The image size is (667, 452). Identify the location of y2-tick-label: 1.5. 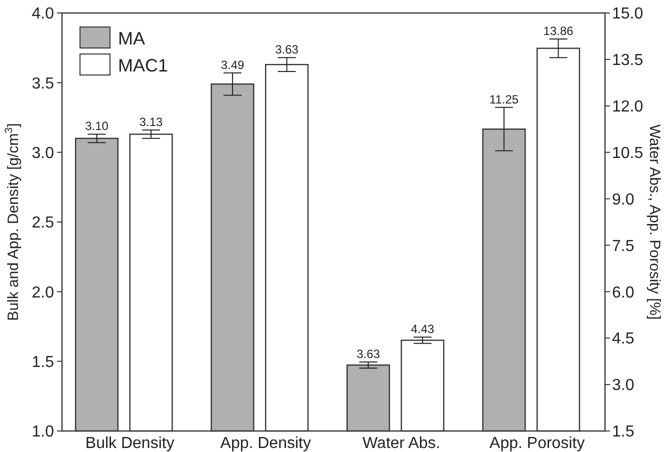
(623, 432).